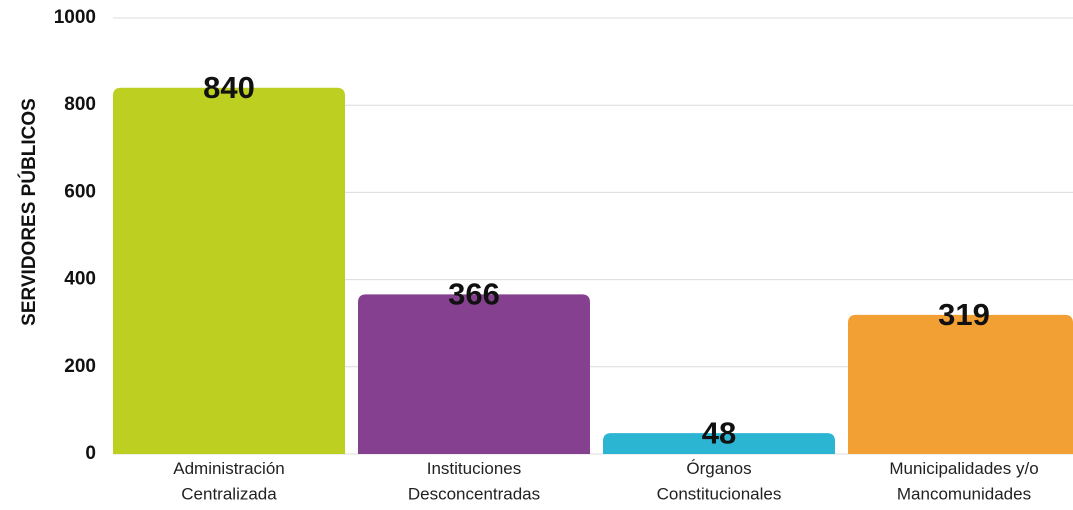 The width and height of the screenshot is (1073, 510). What do you see at coordinates (963, 481) in the screenshot?
I see `x-tick-label: Municipalidades y/o Mancomunidades` at bounding box center [963, 481].